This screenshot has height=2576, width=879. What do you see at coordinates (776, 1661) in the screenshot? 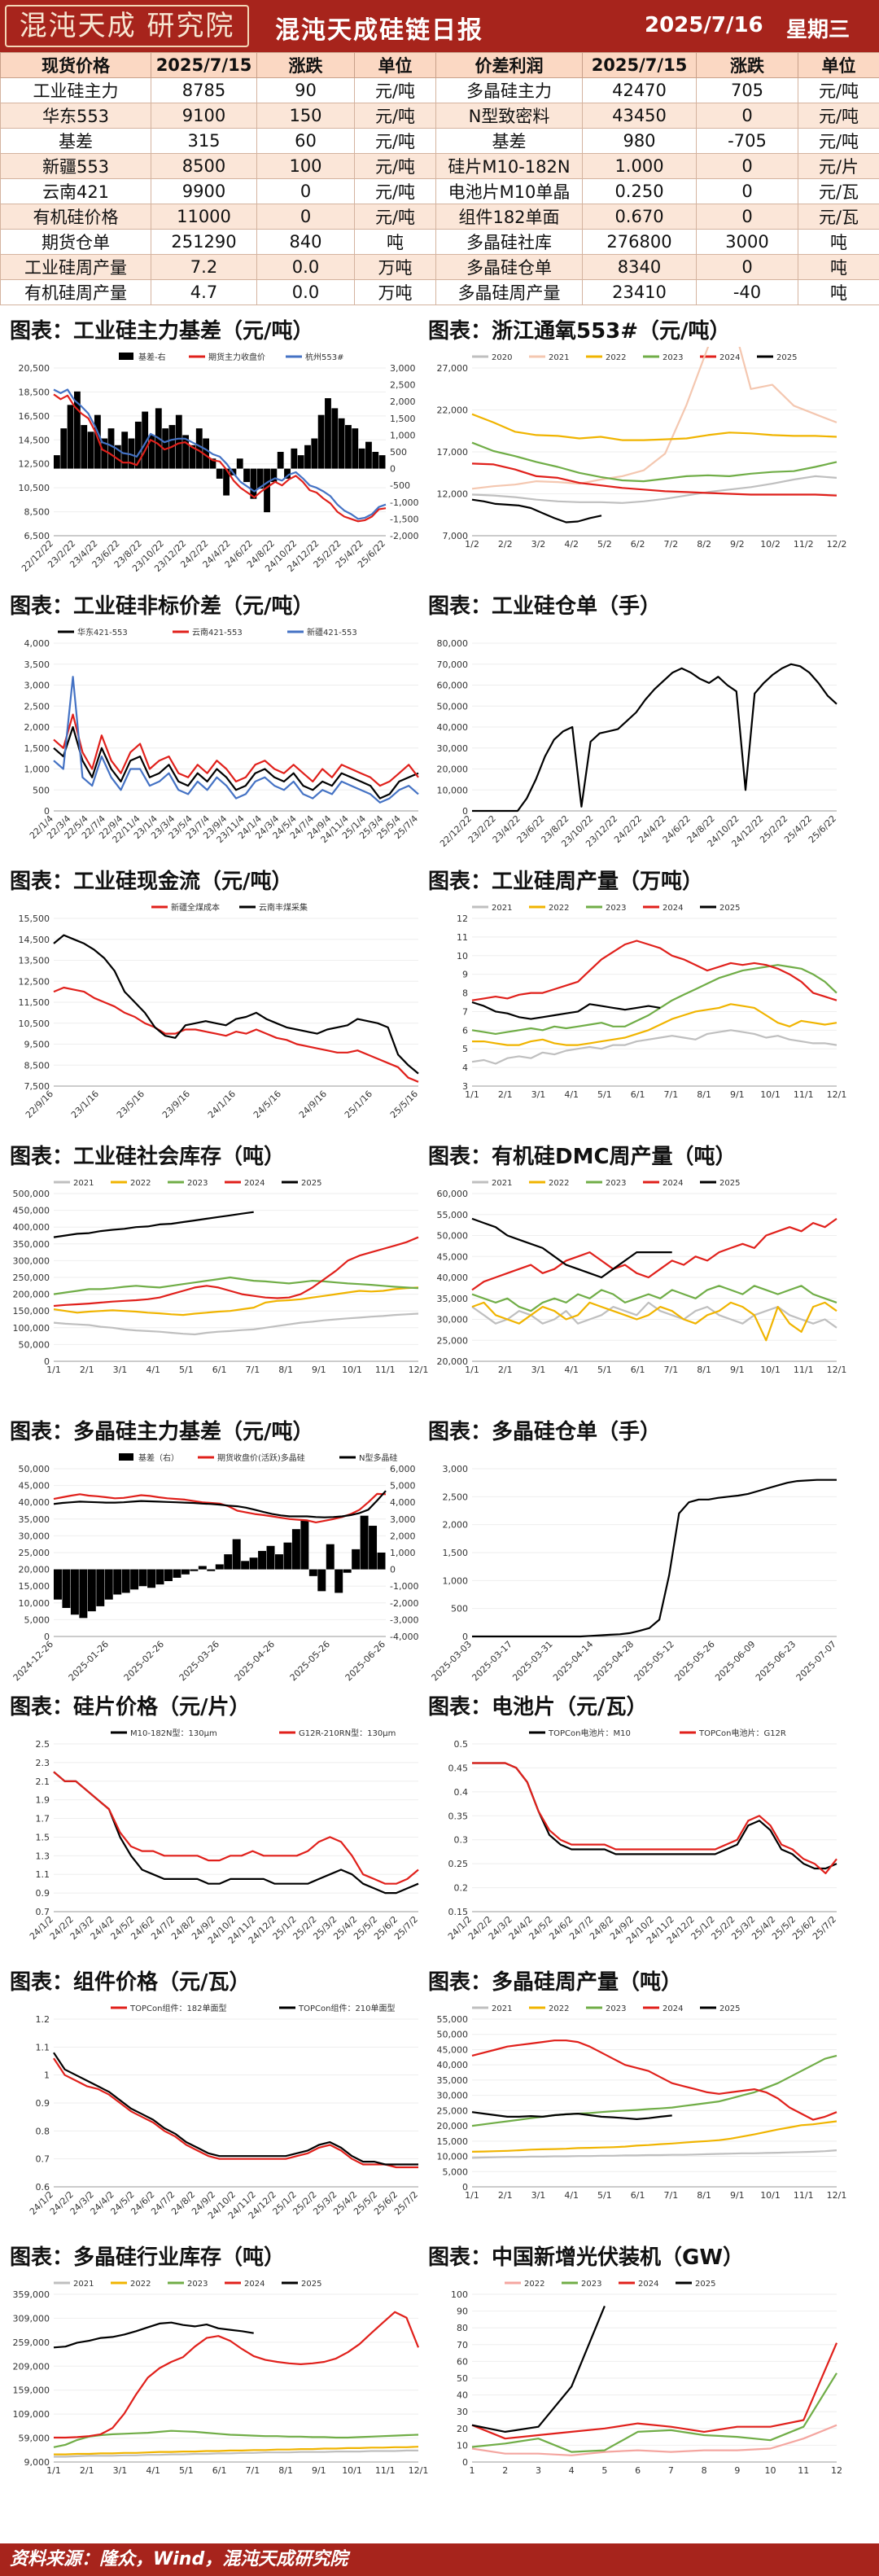
I see `x-tick-label: 2025-06-23` at bounding box center [776, 1661].